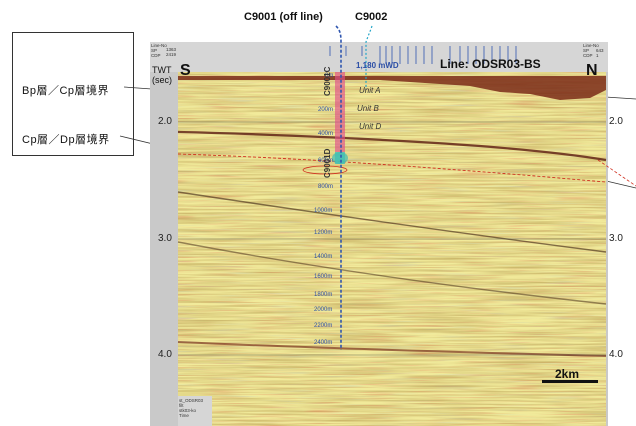 The image size is (636, 426). I want to click on red-ellipse-marker, so click(325, 170).